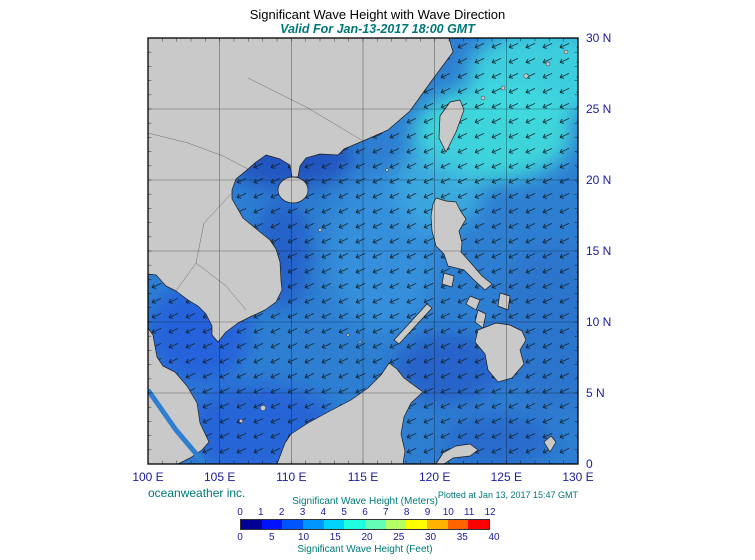  I want to click on meters-tick: 0, so click(240, 512).